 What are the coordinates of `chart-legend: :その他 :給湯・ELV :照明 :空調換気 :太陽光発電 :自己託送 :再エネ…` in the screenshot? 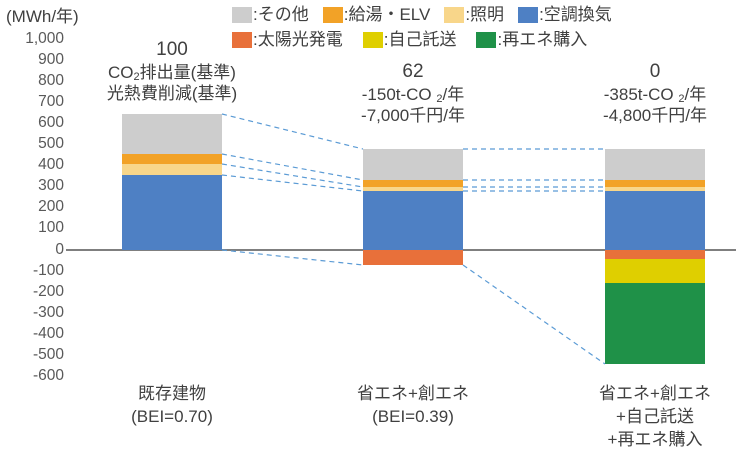 It's located at (484, 27).